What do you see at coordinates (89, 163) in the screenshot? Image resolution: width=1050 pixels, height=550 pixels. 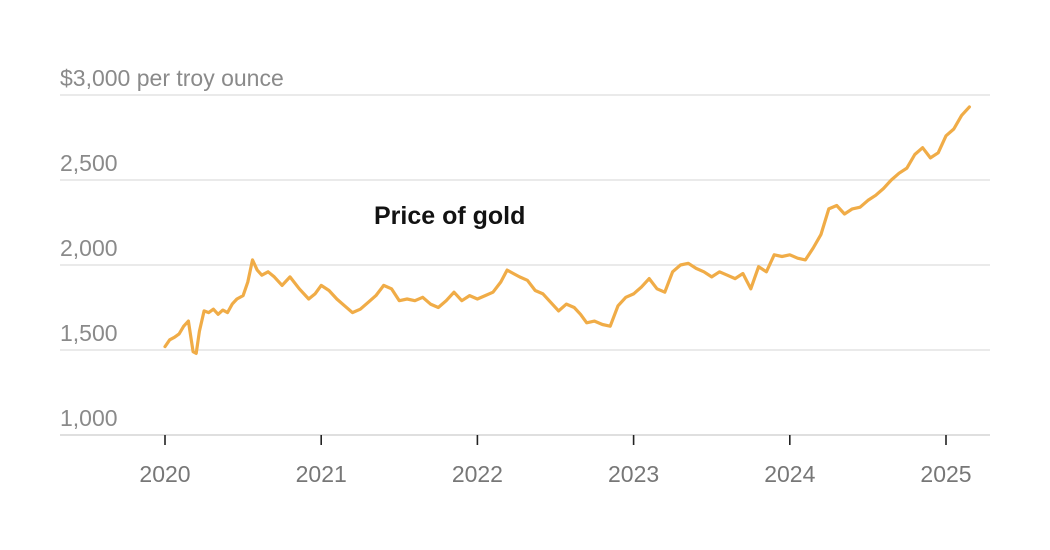 I see `y-tick-label-2500: 2,500` at bounding box center [89, 163].